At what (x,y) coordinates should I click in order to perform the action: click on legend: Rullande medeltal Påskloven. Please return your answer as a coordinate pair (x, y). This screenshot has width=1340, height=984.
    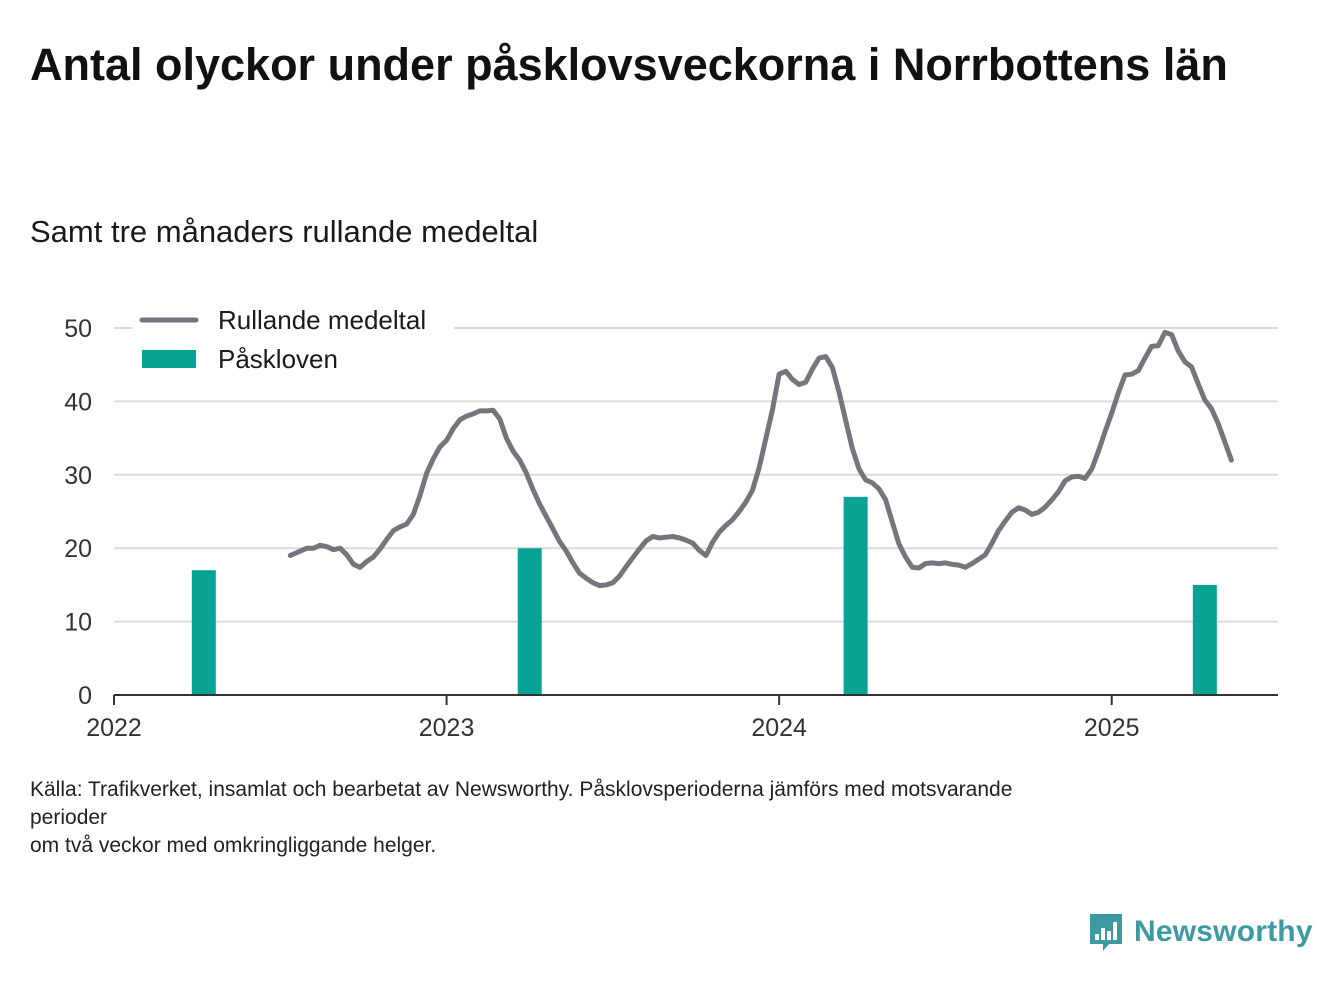
    Looking at the image, I should click on (293, 344).